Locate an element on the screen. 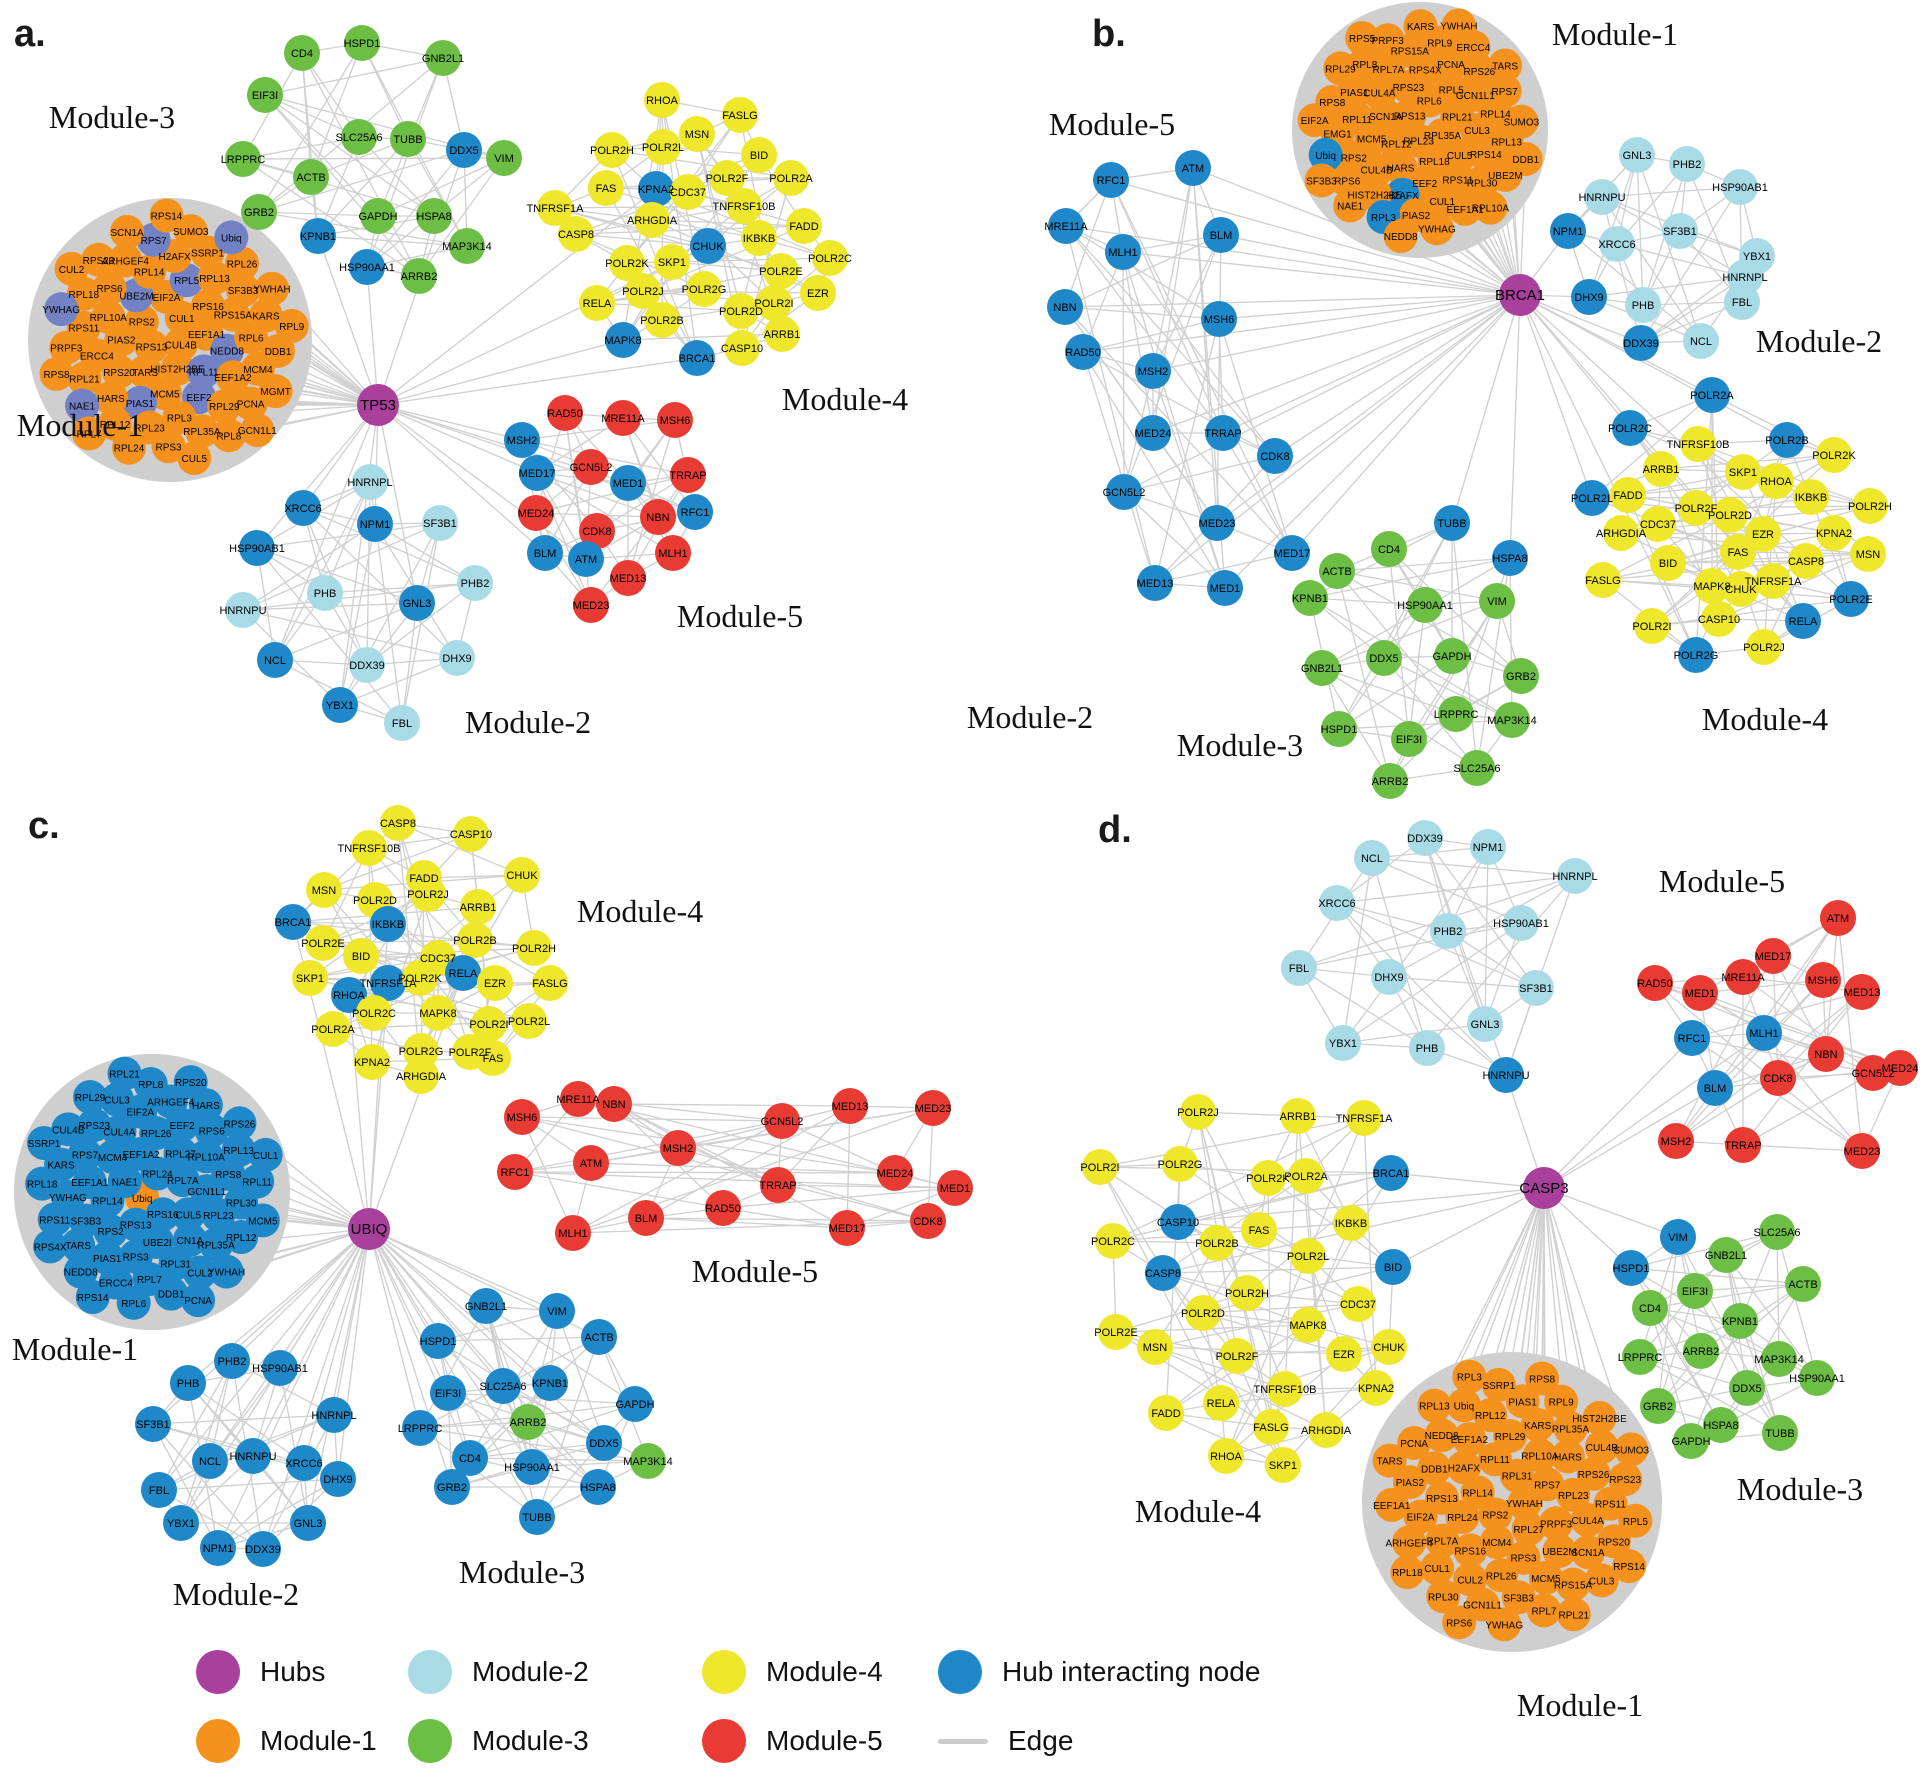 This screenshot has height=1780, width=1923. node-label-MAPK8: MAPK8 is located at coordinates (437, 1014).